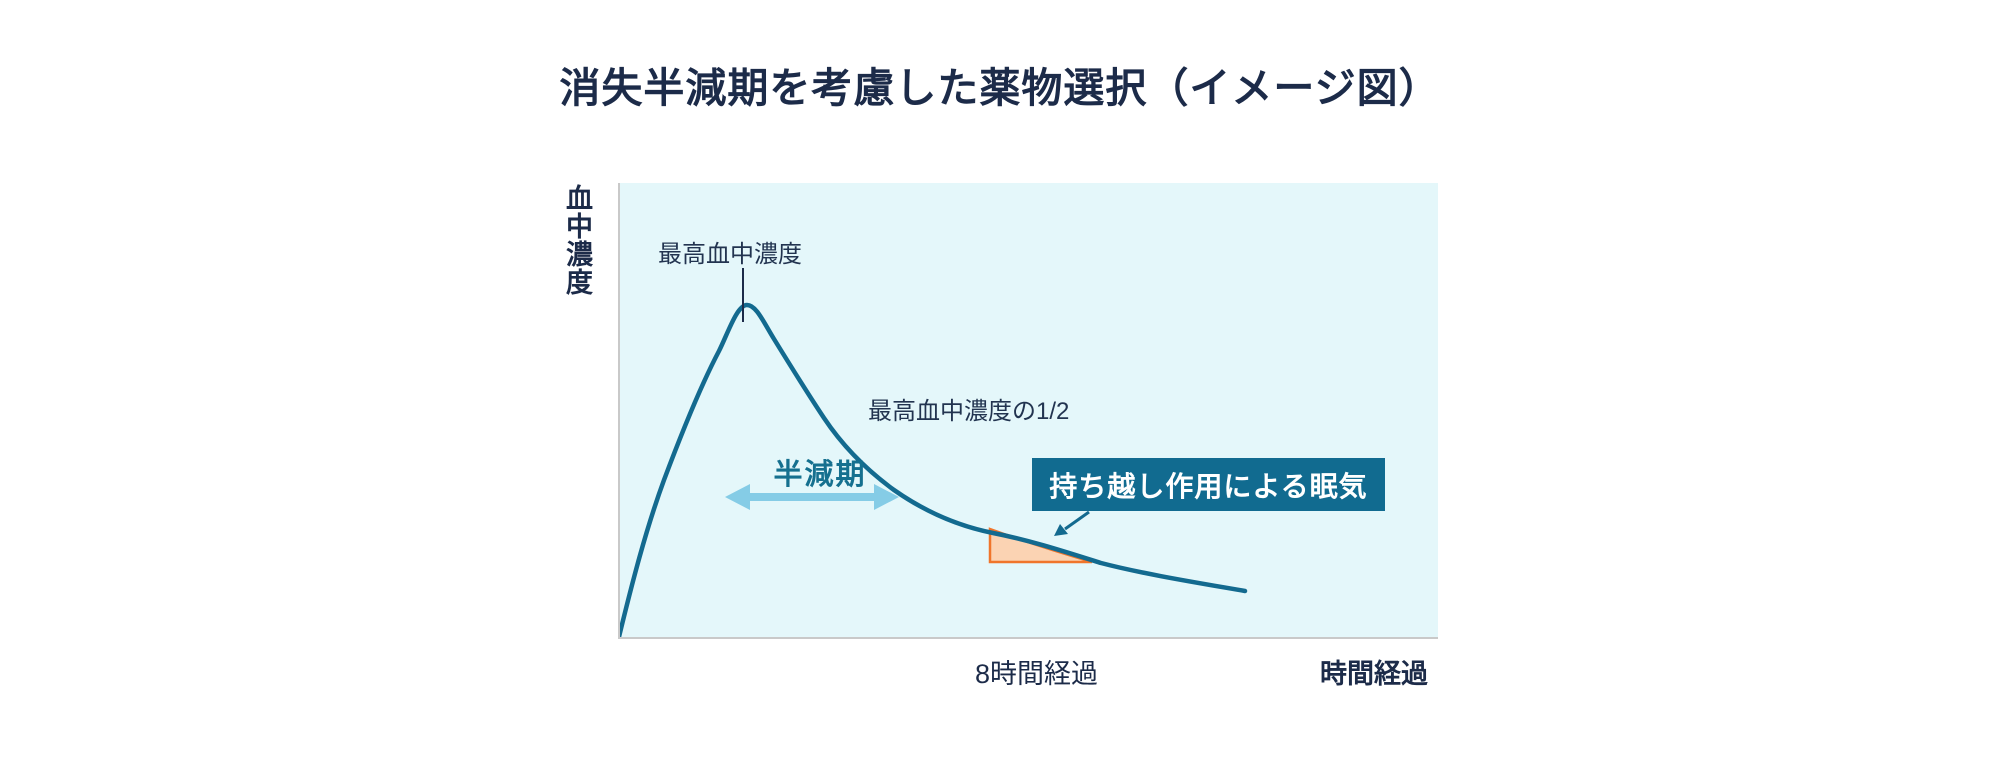  I want to click on half-life-label: 半減期, so click(820, 475).